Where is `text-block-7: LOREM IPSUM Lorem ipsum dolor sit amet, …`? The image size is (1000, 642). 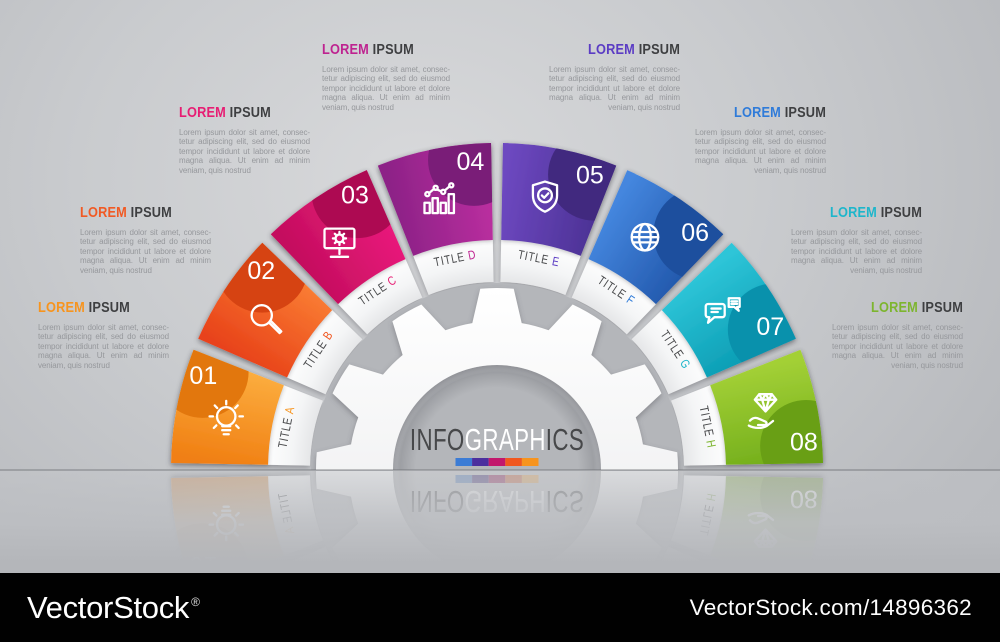
text-block-7: LOREM IPSUM Lorem ipsum dolor sit amet, … is located at coordinates (856, 240).